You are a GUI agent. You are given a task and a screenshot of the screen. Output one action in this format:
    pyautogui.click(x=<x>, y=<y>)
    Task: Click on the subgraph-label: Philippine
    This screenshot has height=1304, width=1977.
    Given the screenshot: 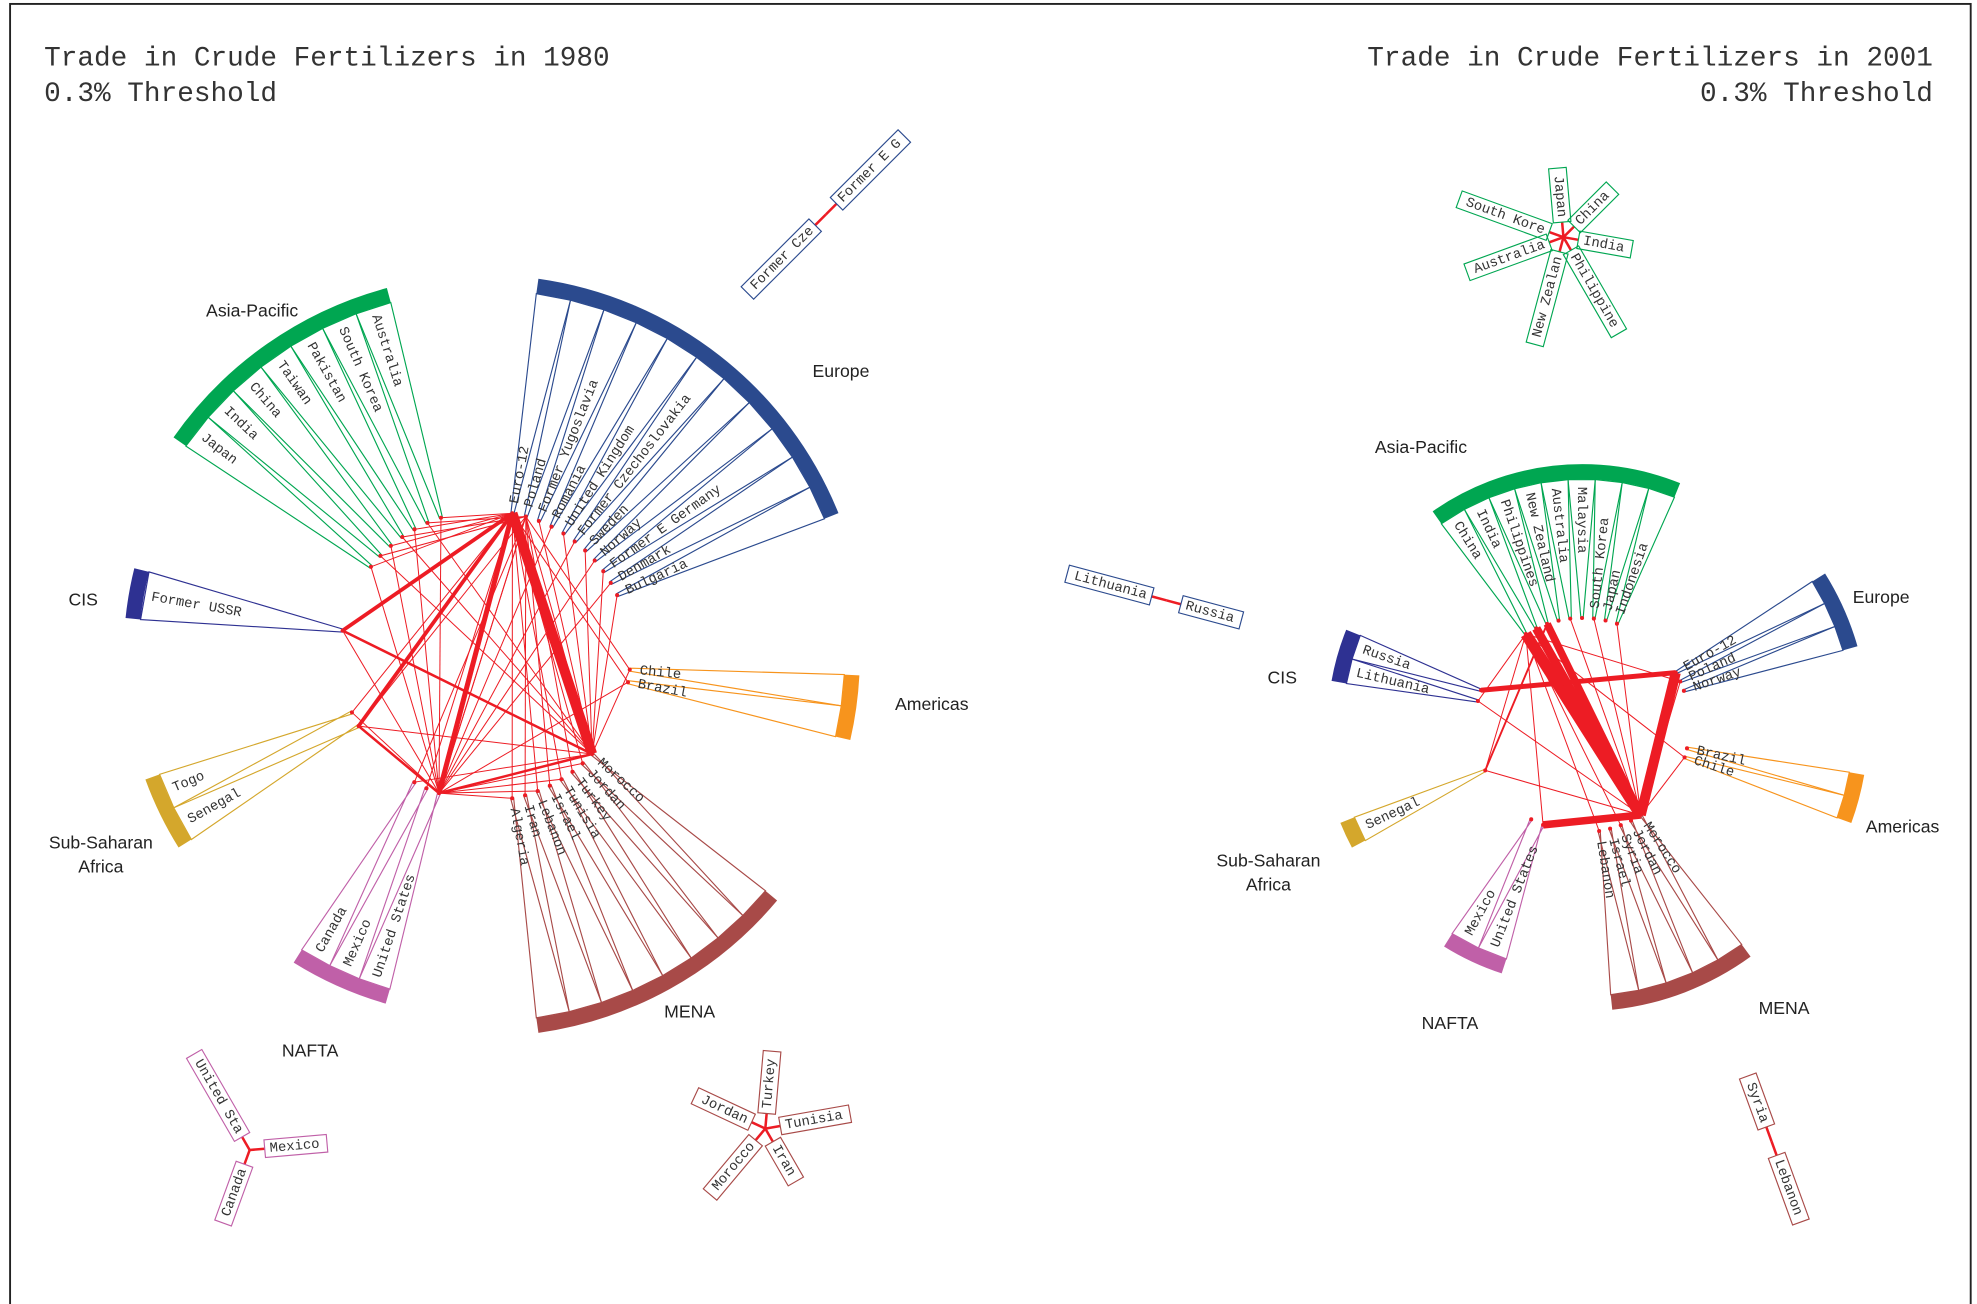 What is the action you would take?
    pyautogui.click(x=1593, y=291)
    